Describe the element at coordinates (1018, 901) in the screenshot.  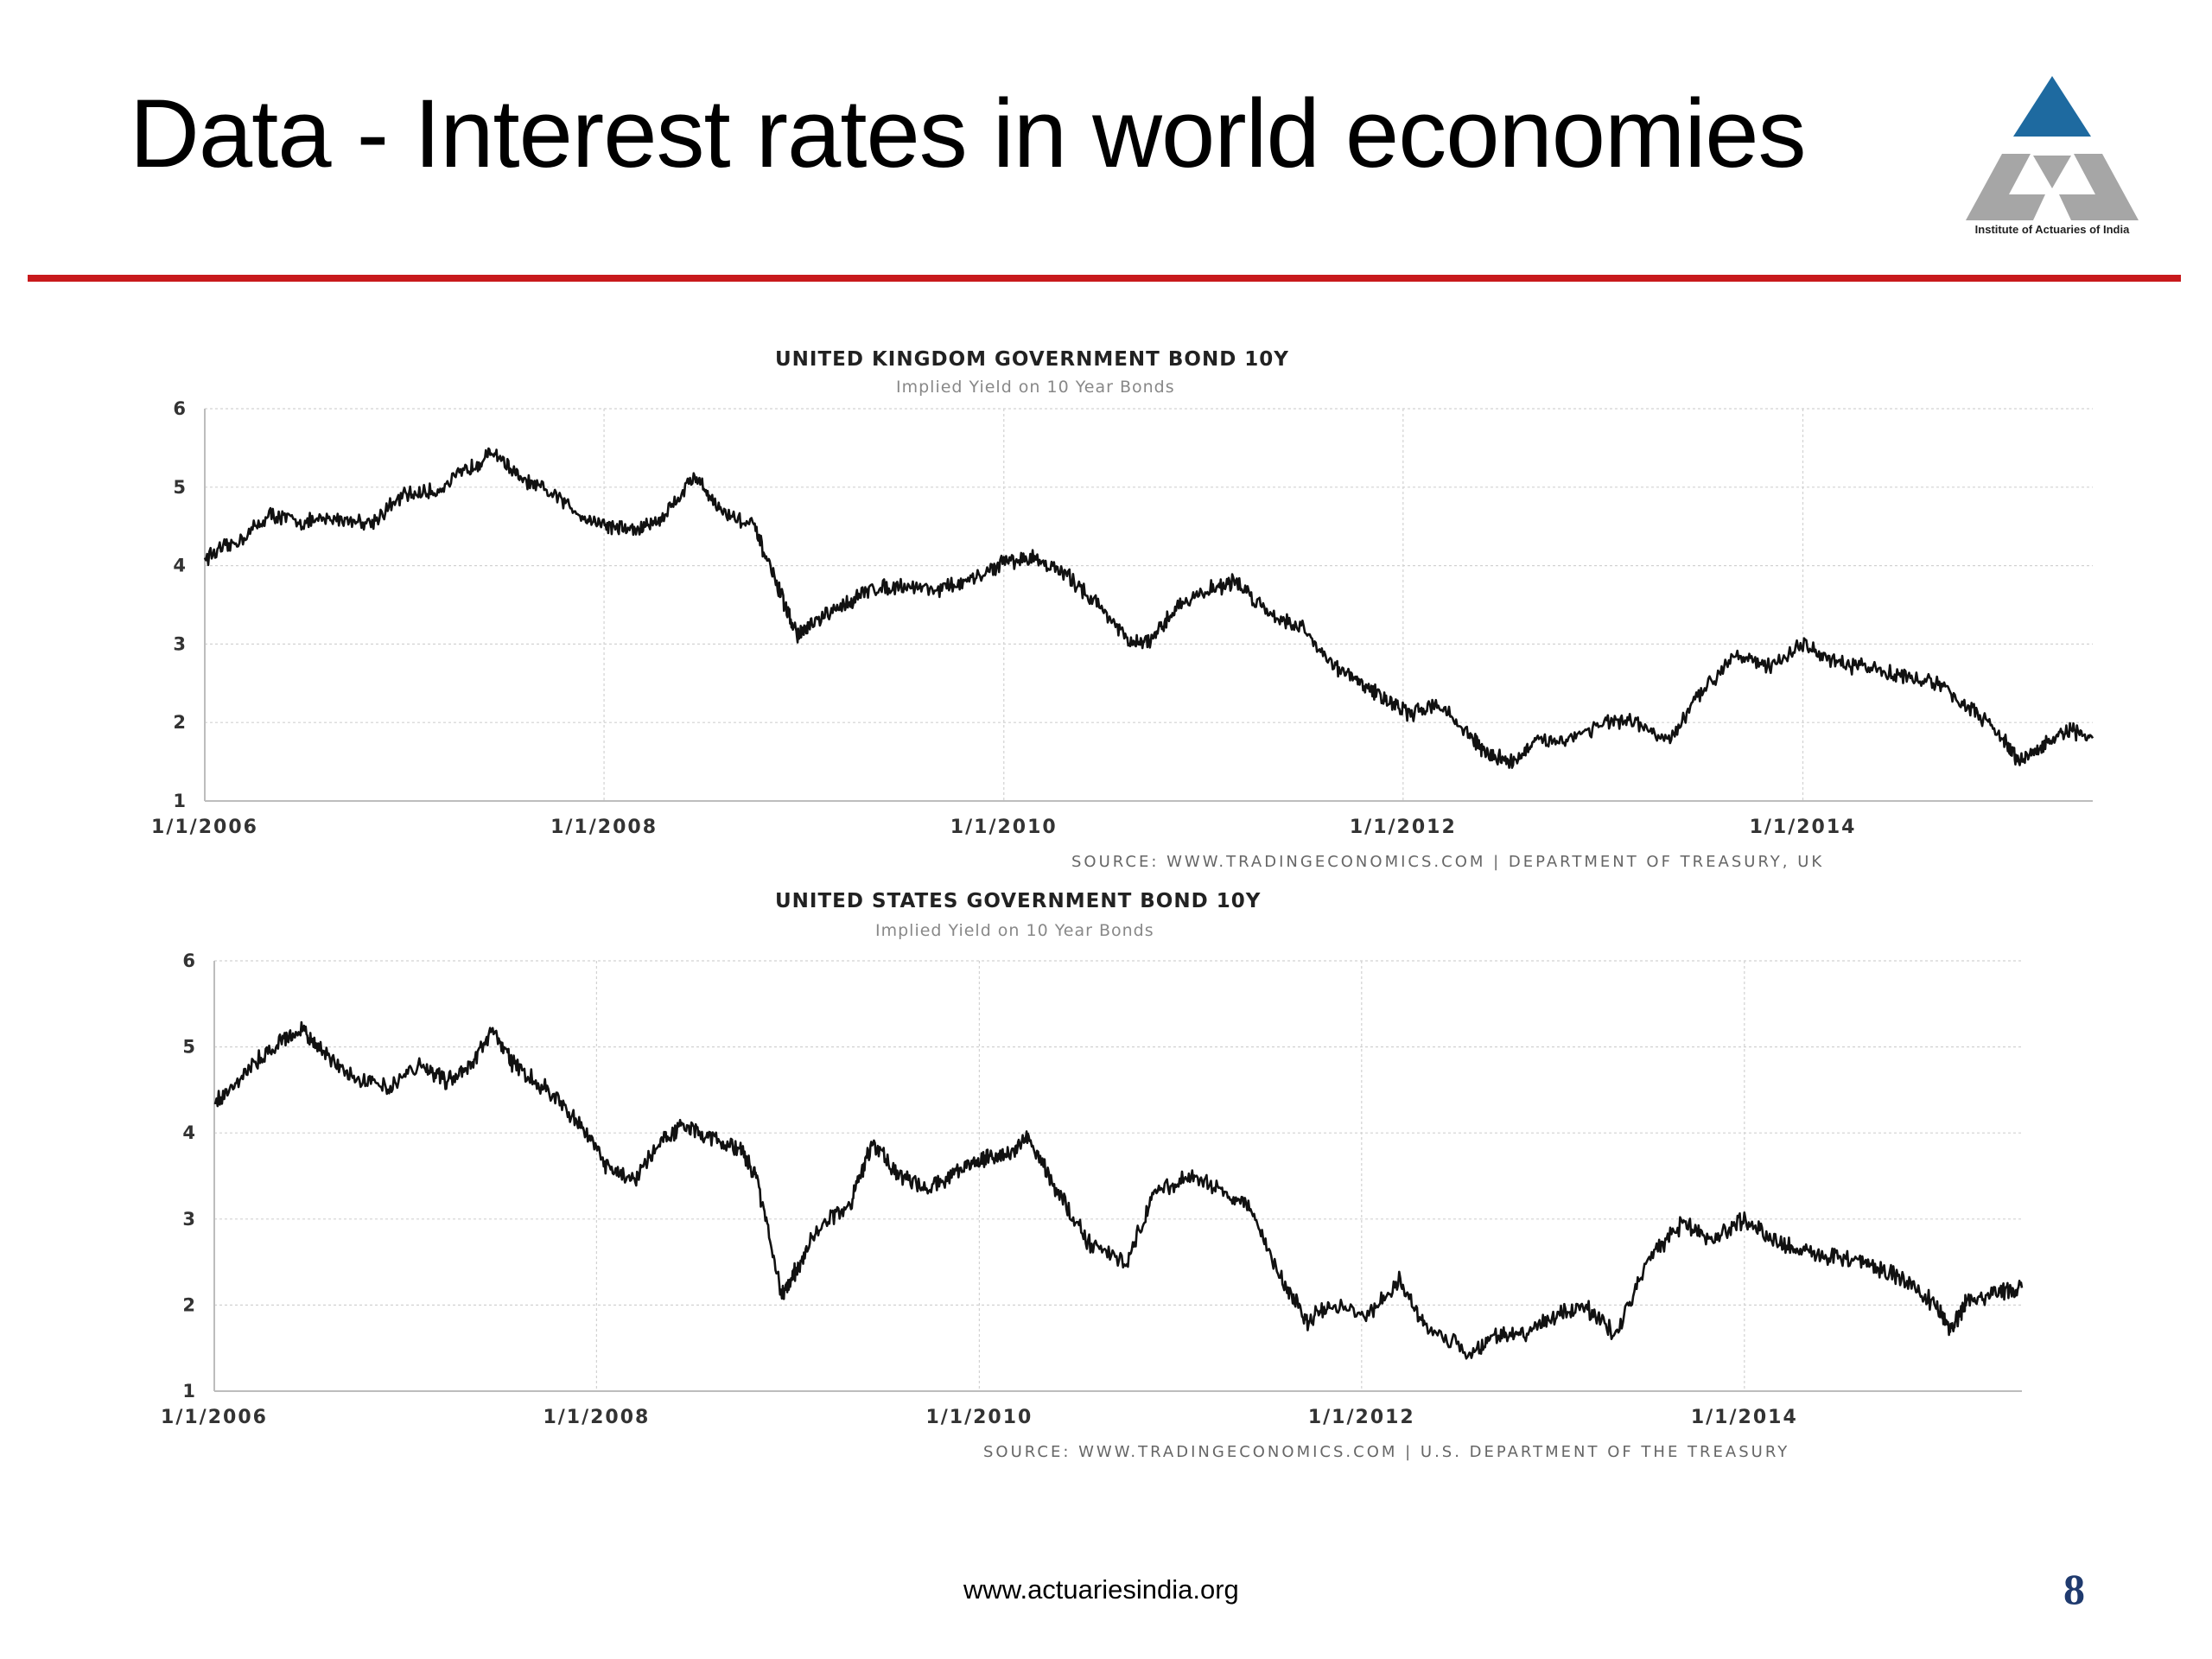
I see `chart-title: UNITED STATES GOVERNMENT BOND 10Y` at that location.